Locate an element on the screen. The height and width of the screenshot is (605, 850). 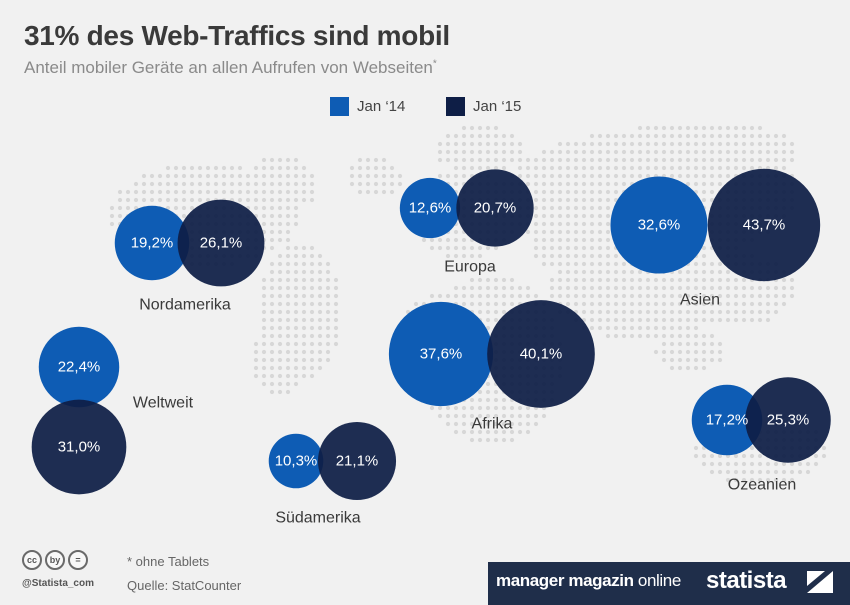
bubble-weltweit-jan14 is located at coordinates (79, 367).